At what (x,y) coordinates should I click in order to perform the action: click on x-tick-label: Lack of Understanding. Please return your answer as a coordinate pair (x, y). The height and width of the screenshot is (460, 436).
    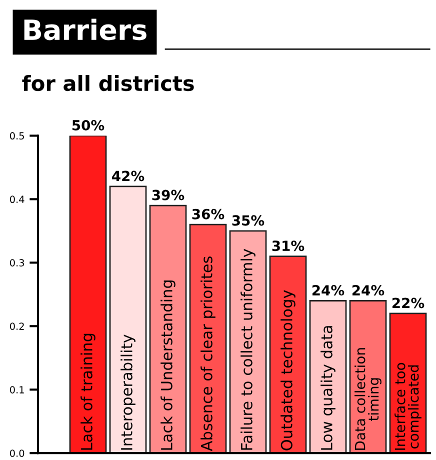
    Looking at the image, I should click on (168, 365).